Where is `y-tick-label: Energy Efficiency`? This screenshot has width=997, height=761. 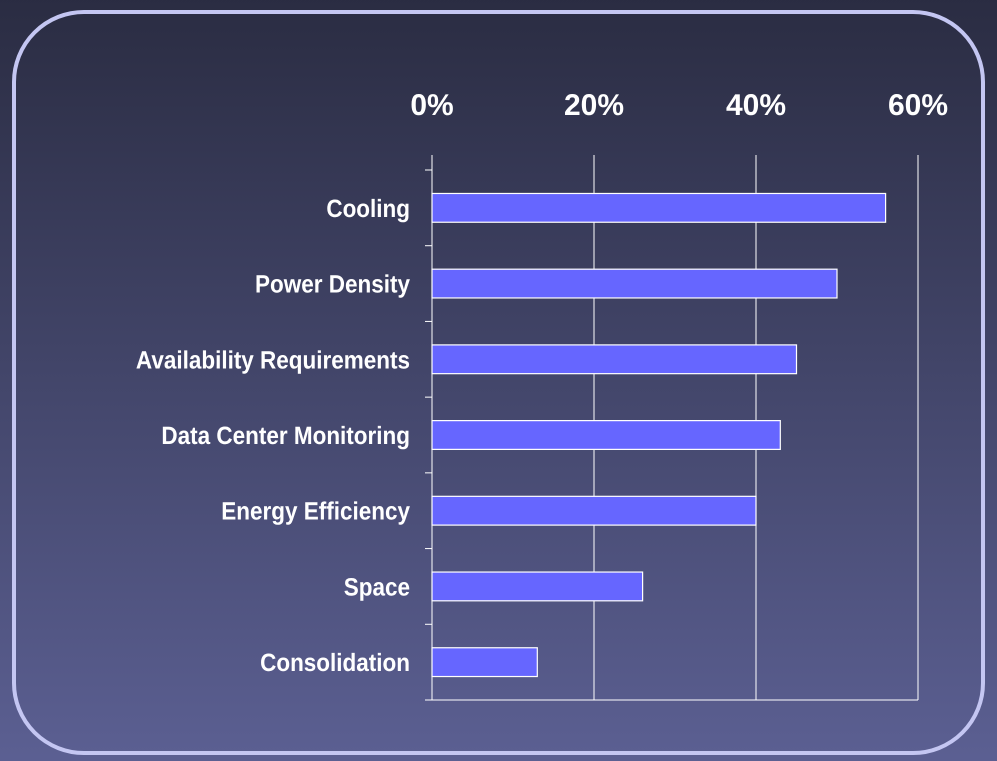
y-tick-label: Energy Efficiency is located at coordinates (316, 512).